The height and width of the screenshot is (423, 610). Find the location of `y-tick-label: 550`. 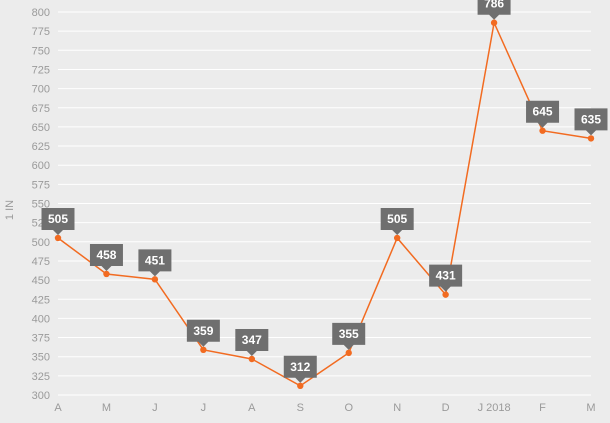

y-tick-label: 550 is located at coordinates (41, 205).